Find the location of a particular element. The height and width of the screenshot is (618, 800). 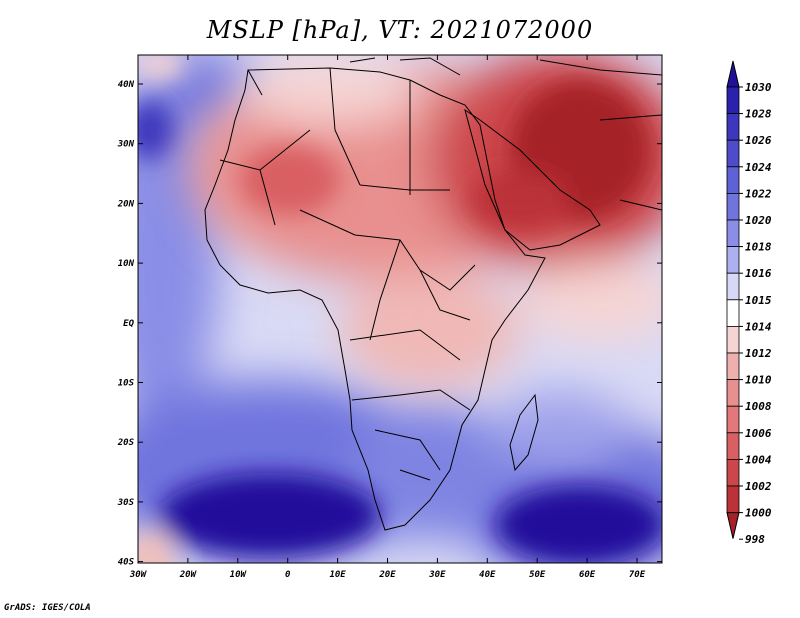

madagascar-outline is located at coordinates (524, 432).